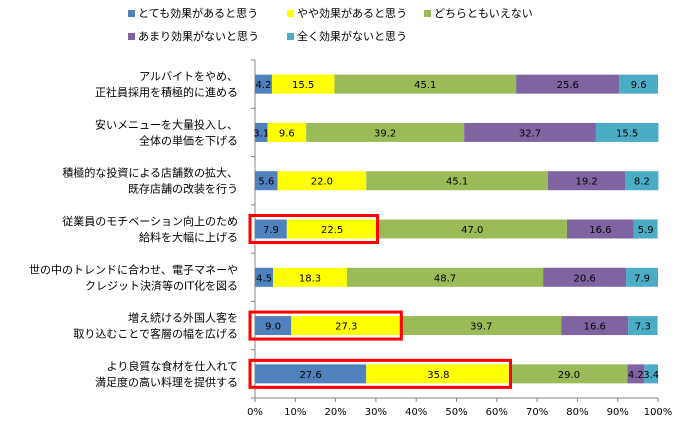  I want to click on x-tick-label-6: 60%, so click(497, 412).